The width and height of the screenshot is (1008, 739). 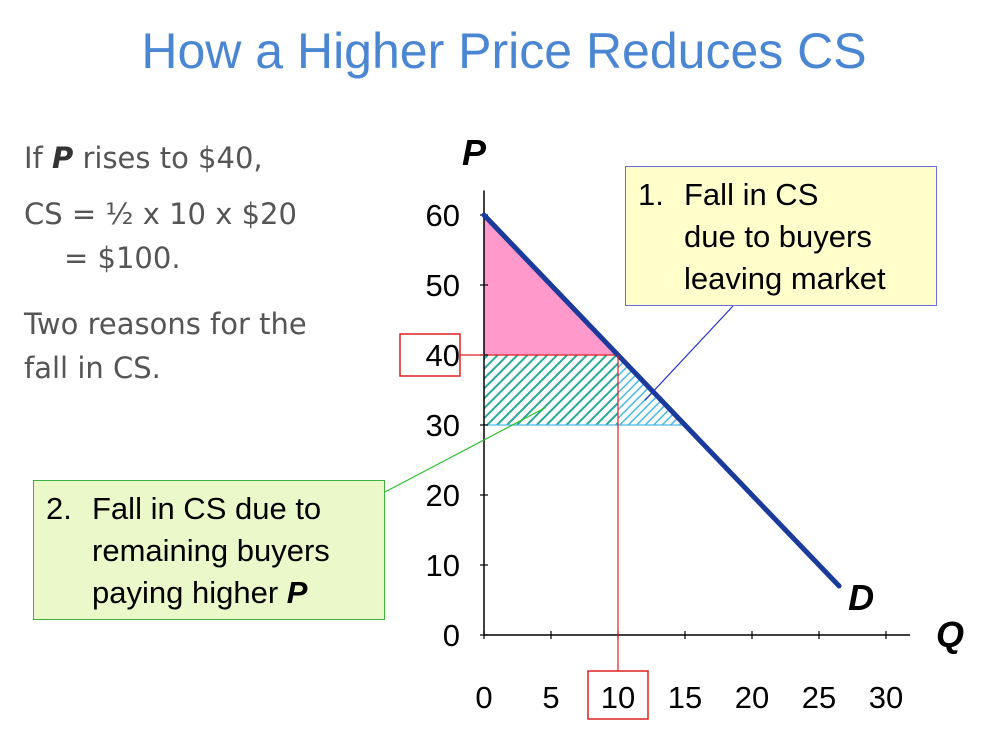 What do you see at coordinates (62, 158) in the screenshot?
I see `price-variable: P` at bounding box center [62, 158].